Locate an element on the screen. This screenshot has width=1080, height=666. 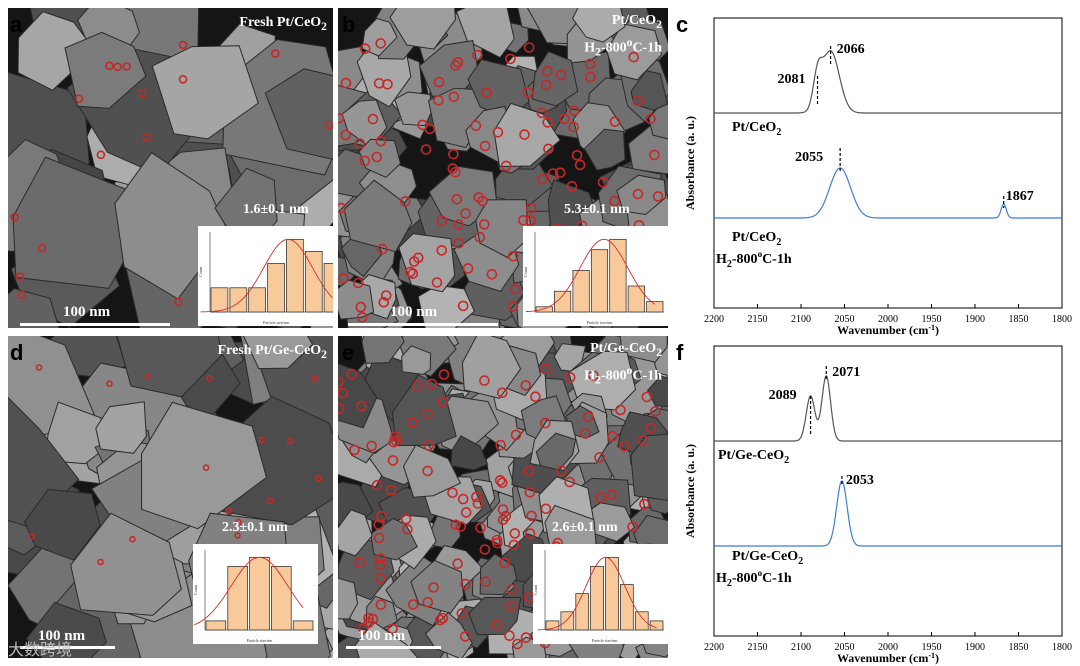
em-title-b-l1-sub: 2 is located at coordinates (659, 24).